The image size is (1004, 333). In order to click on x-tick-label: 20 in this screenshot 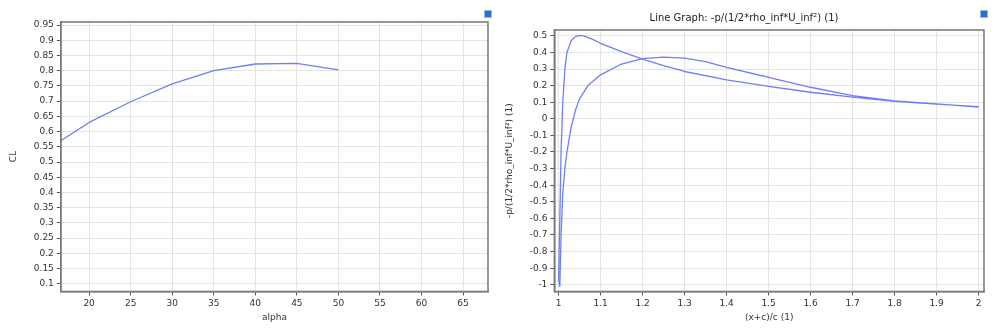, I will do `click(89, 303)`.